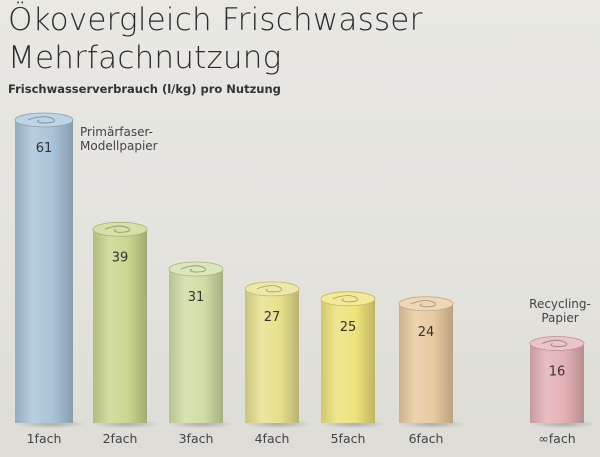 The height and width of the screenshot is (457, 600). What do you see at coordinates (556, 438) in the screenshot?
I see `tick-label-∞fach: ∞fach` at bounding box center [556, 438].